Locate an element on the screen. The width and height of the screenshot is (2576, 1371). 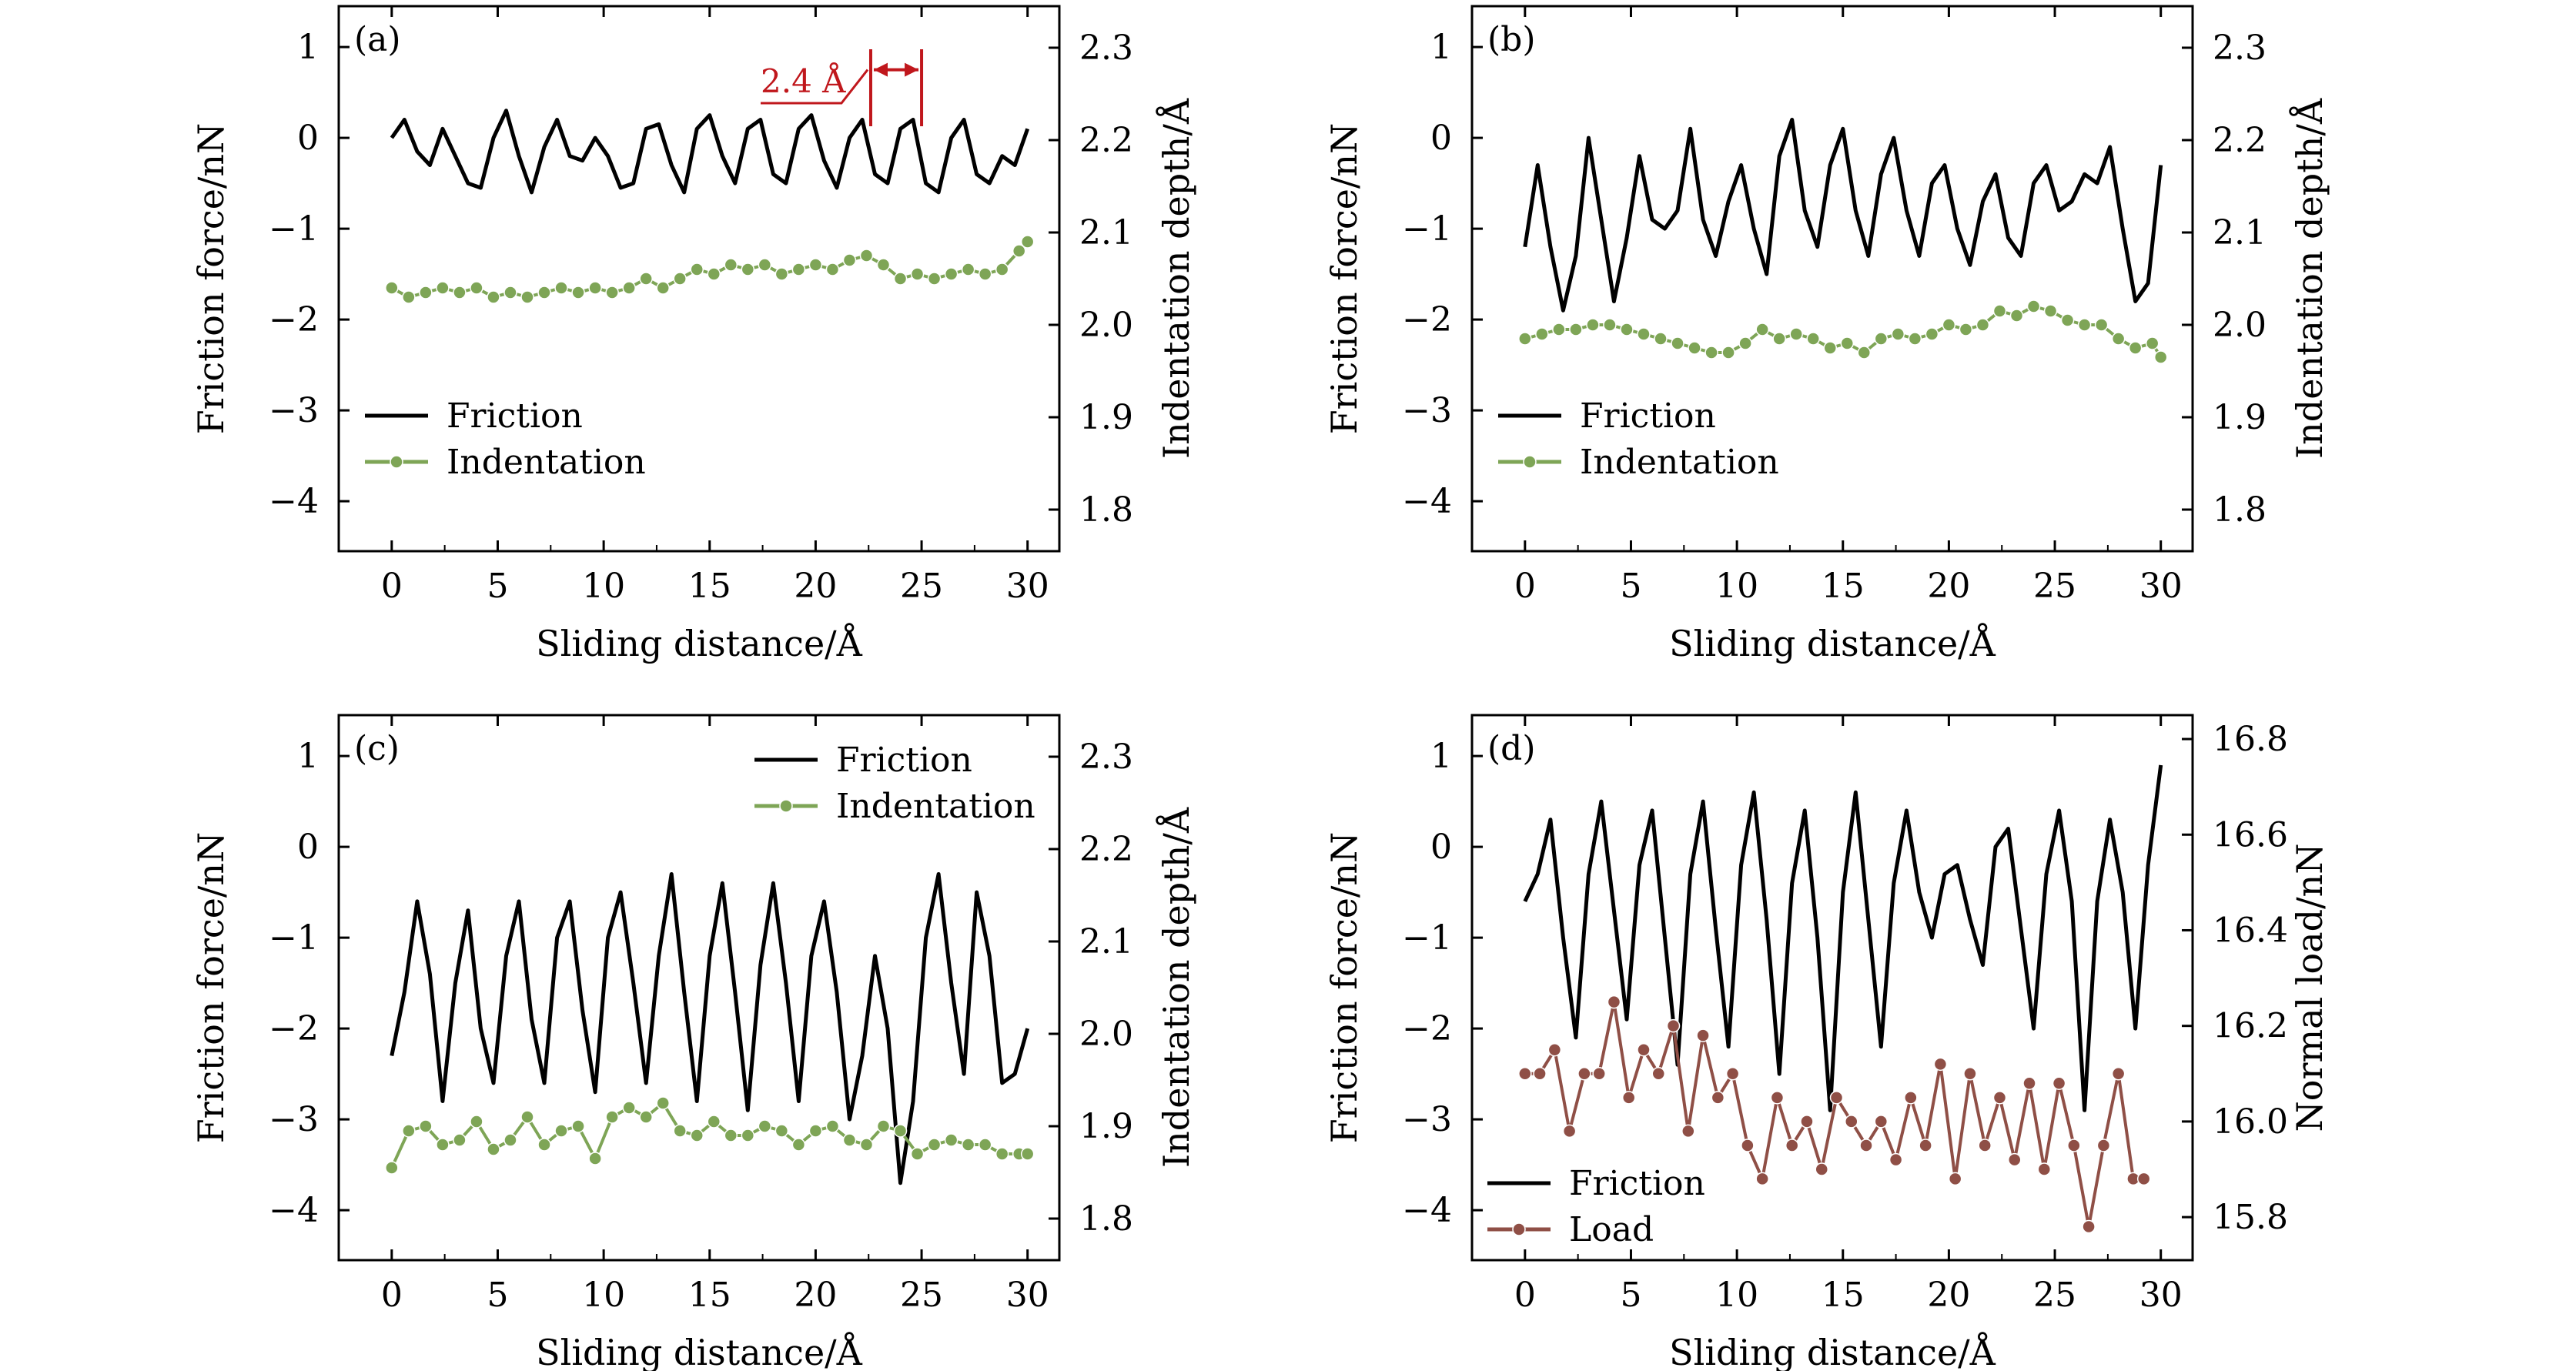
x-tick-label: 30 is located at coordinates (1028, 1295).